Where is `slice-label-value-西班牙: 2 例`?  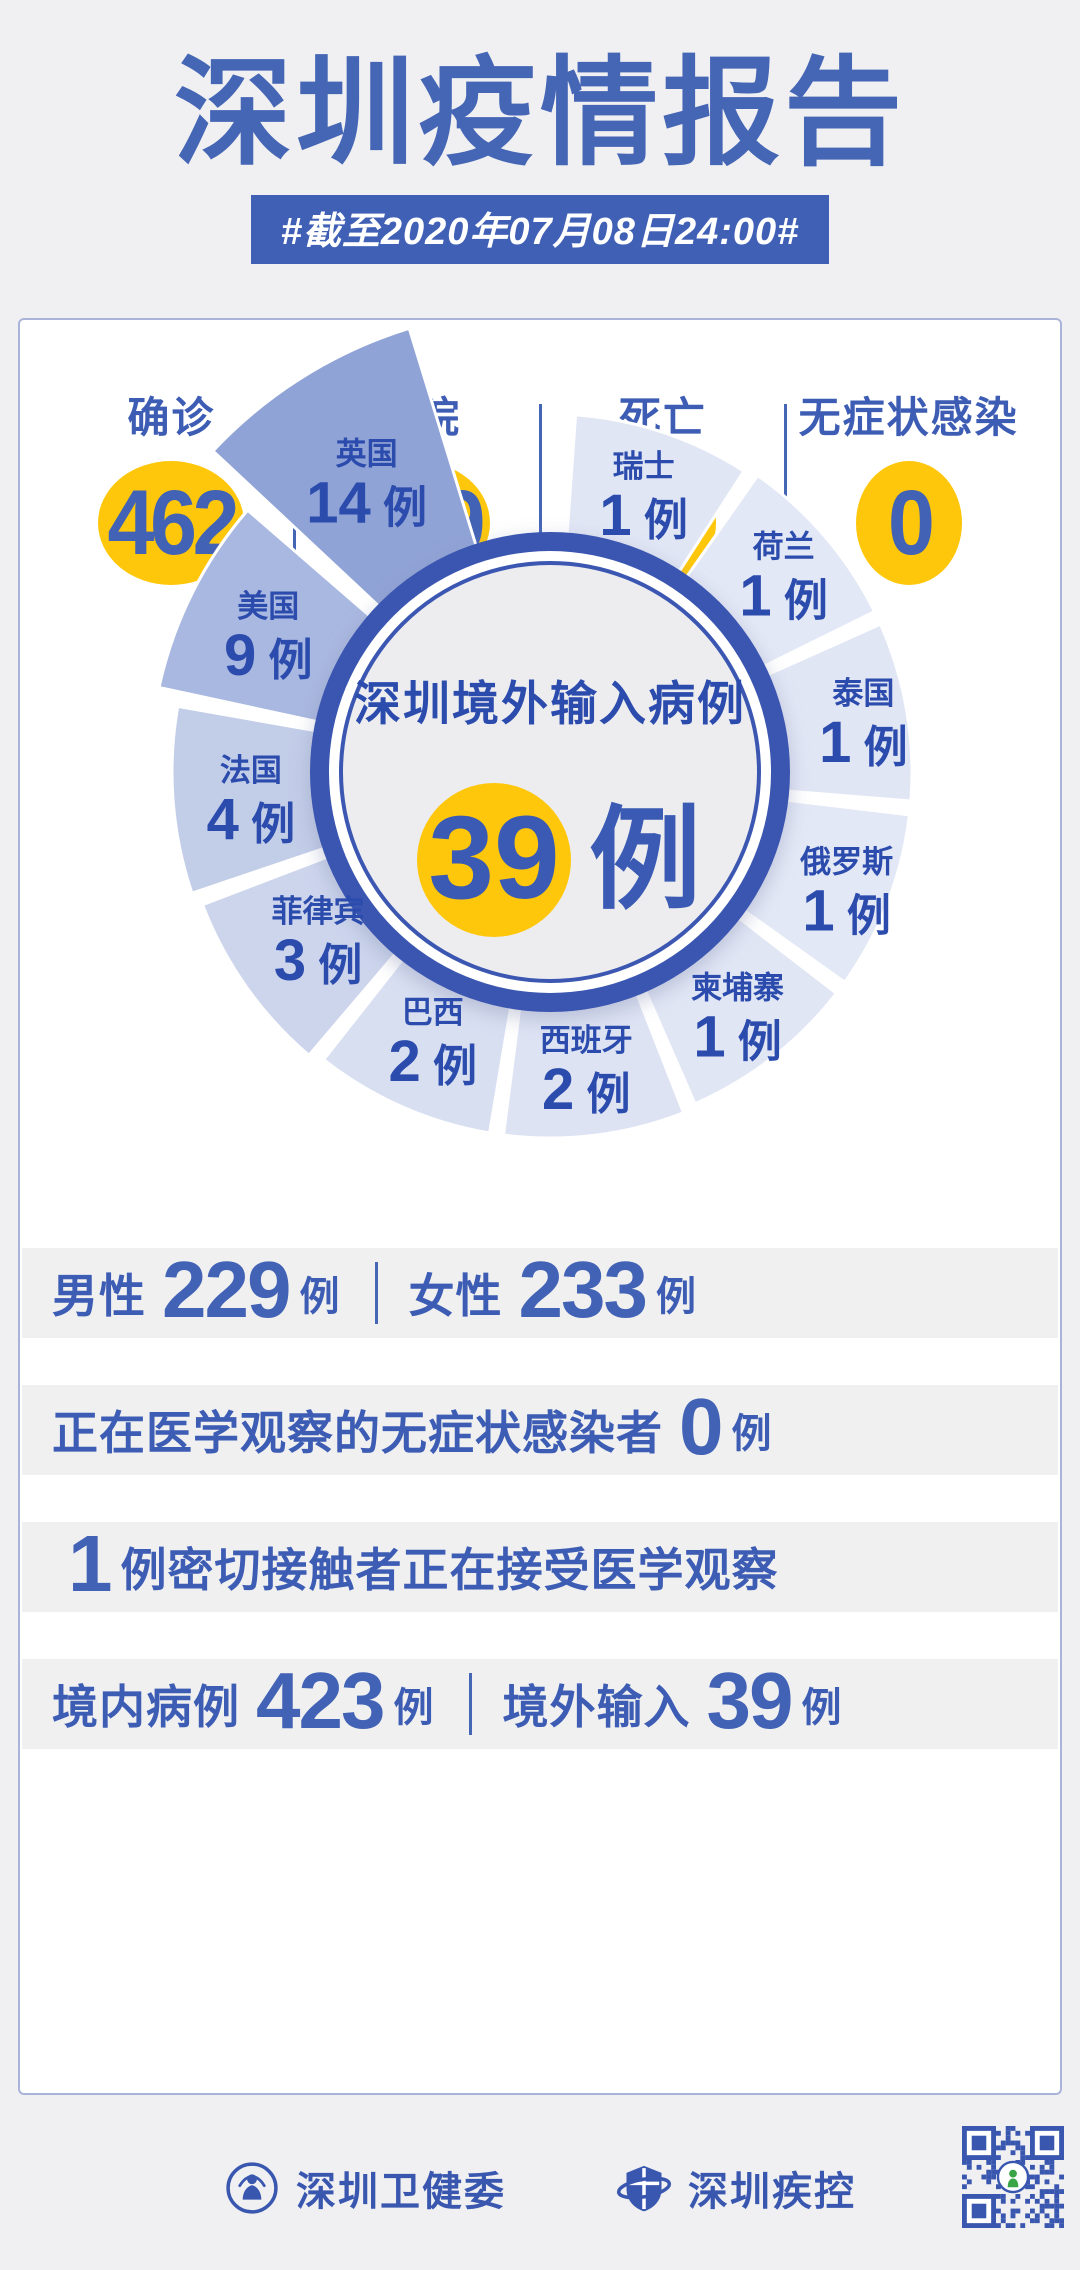
slice-label-value-西班牙: 2 例 is located at coordinates (586, 1089).